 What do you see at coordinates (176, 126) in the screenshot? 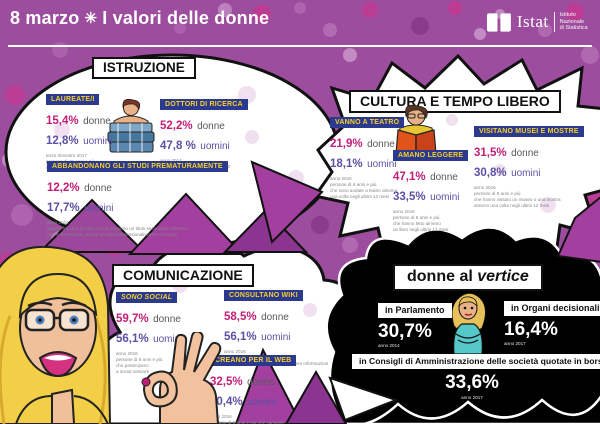
I see `dottori-donne-value: 52,2%` at bounding box center [176, 126].